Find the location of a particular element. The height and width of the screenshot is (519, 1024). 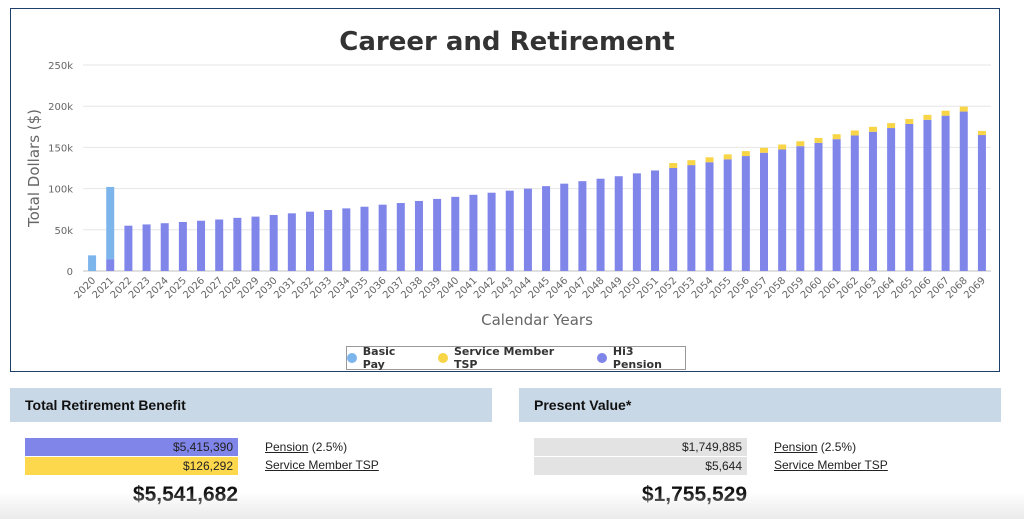

y-tick-label: 200k is located at coordinates (60, 107).